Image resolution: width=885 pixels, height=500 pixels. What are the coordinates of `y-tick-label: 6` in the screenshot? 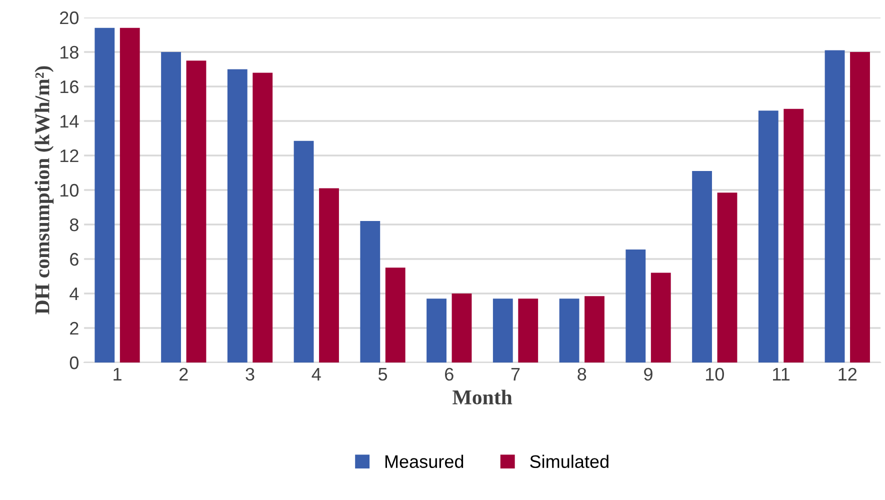 It's located at (74, 259).